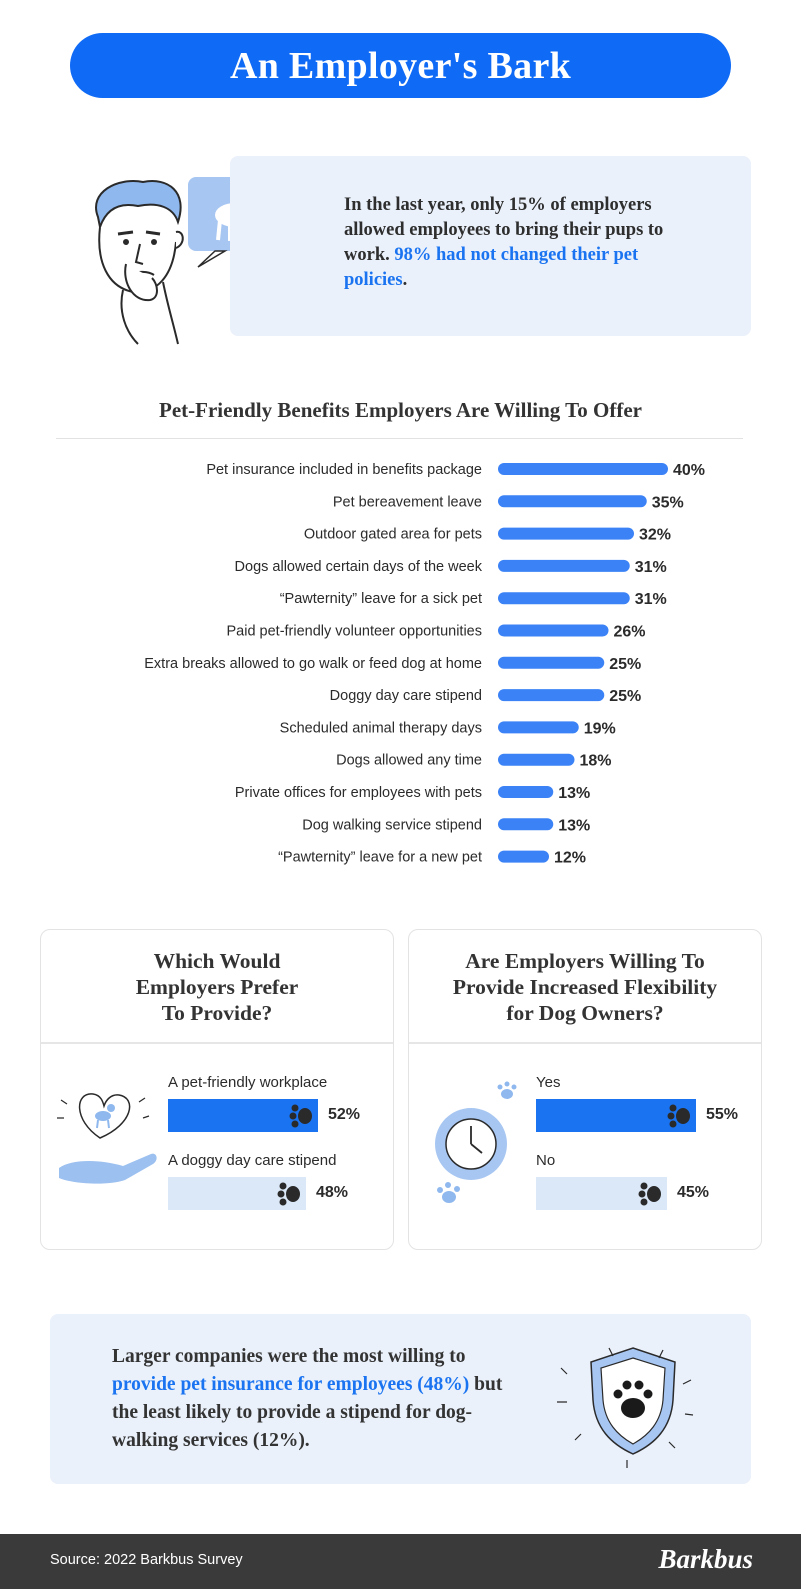 The image size is (801, 1589). Describe the element at coordinates (705, 1559) in the screenshot. I see `brand-logo: Barkbus` at that location.